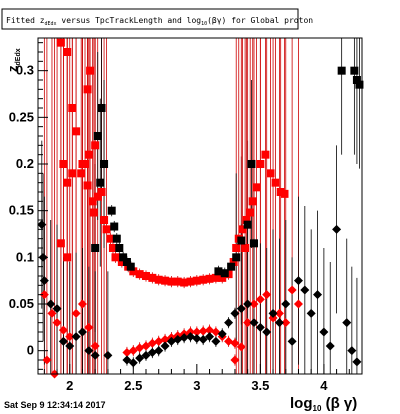  Describe the element at coordinates (260, 385) in the screenshot. I see `x-tick-label: 3.5` at that location.